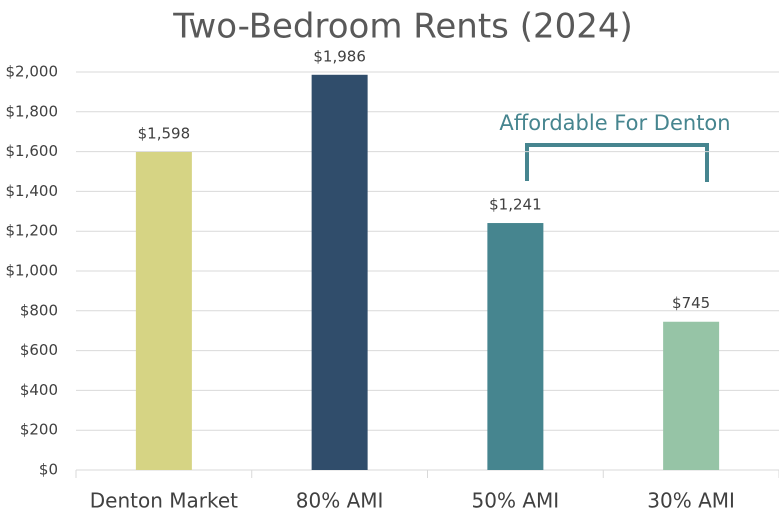 The image size is (779, 514). Describe the element at coordinates (32, 231) in the screenshot. I see `y-tick-label: $1,200` at that location.